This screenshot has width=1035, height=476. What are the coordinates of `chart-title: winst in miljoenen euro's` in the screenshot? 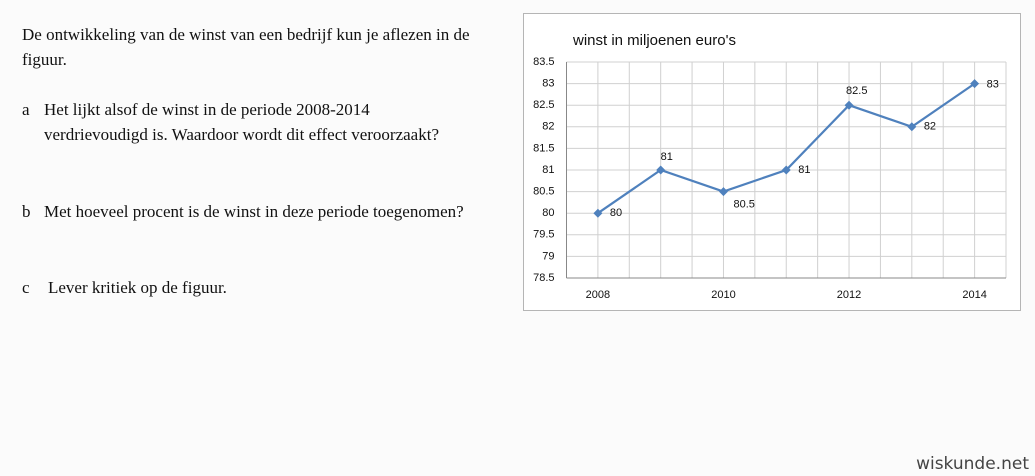 It's located at (654, 40).